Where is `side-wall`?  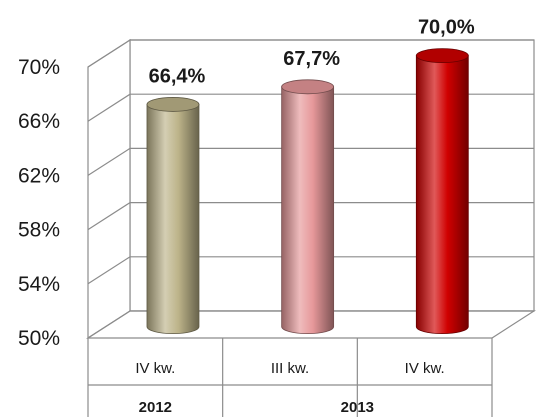 side-wall is located at coordinates (109, 189).